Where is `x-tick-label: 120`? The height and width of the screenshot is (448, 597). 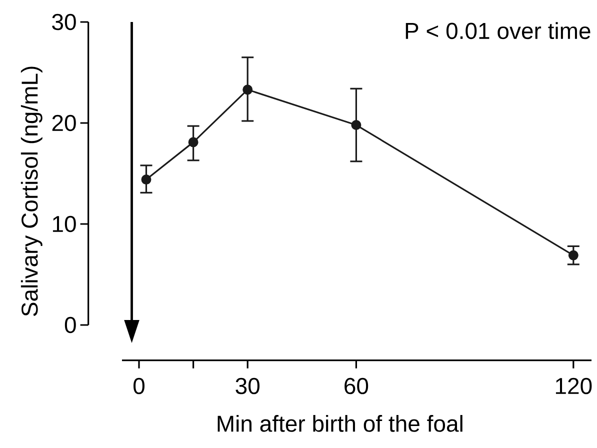 x-tick-label: 120 is located at coordinates (574, 386).